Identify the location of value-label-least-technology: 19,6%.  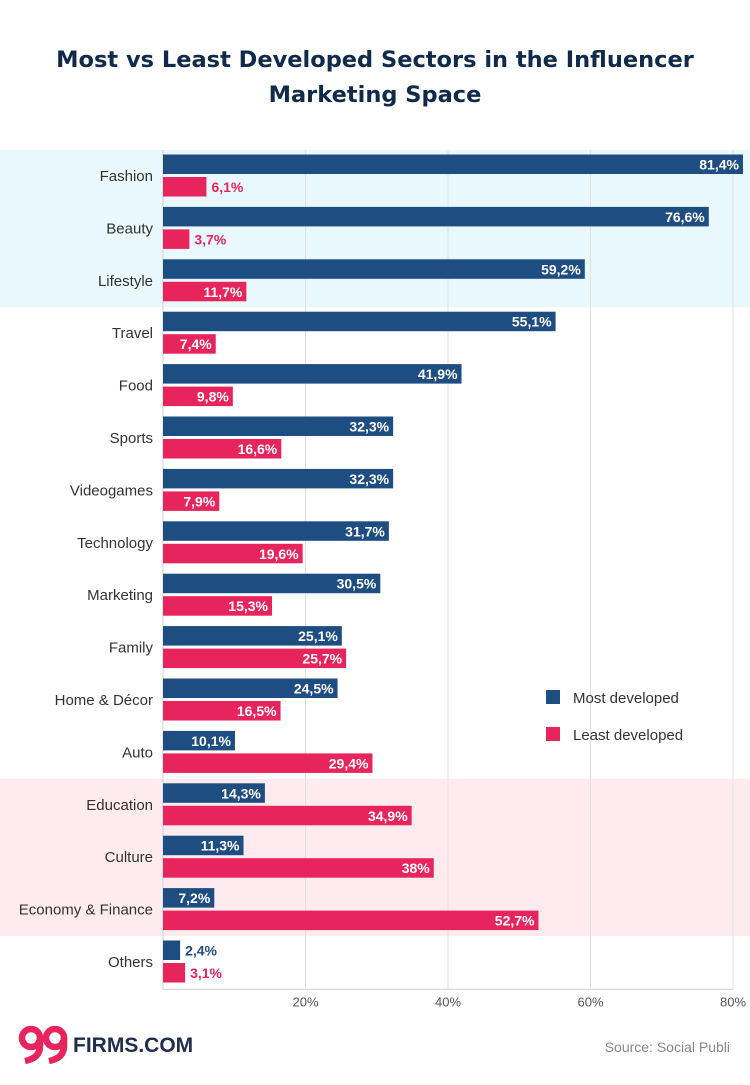
(279, 554).